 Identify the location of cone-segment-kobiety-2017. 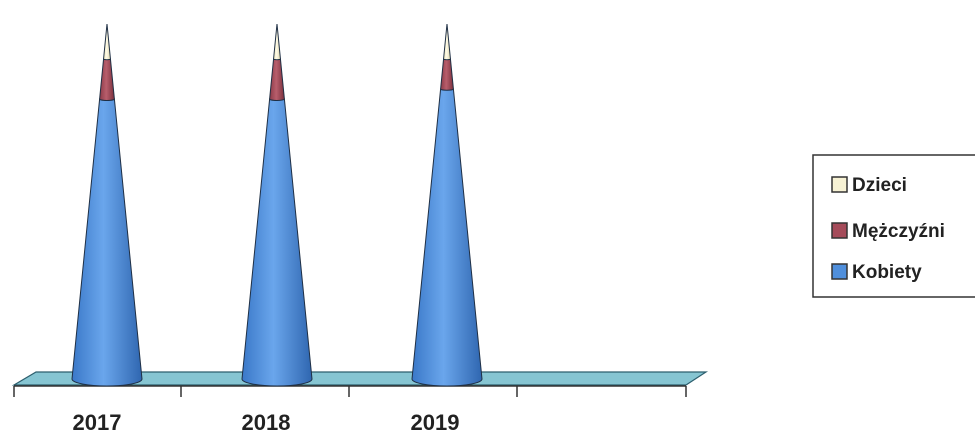
(107, 242).